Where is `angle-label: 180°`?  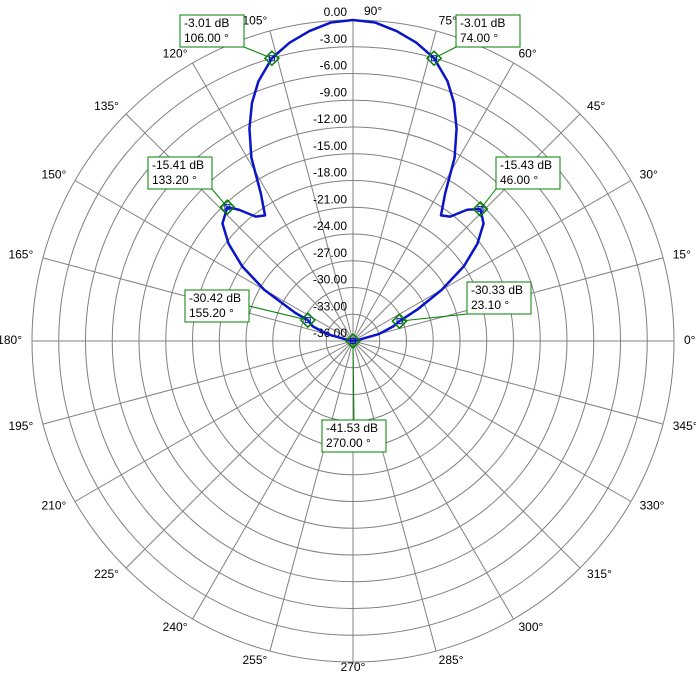 angle-label: 180° is located at coordinates (11, 340).